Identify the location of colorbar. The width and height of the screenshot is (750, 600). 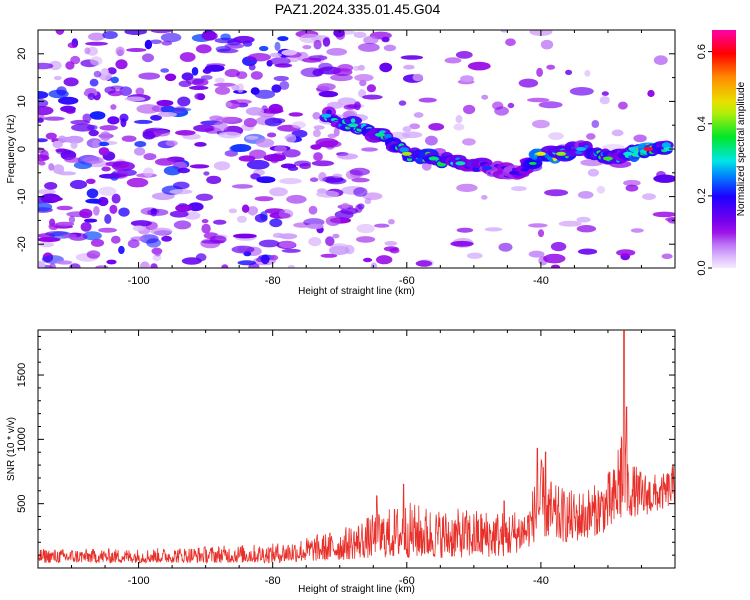
(724, 149).